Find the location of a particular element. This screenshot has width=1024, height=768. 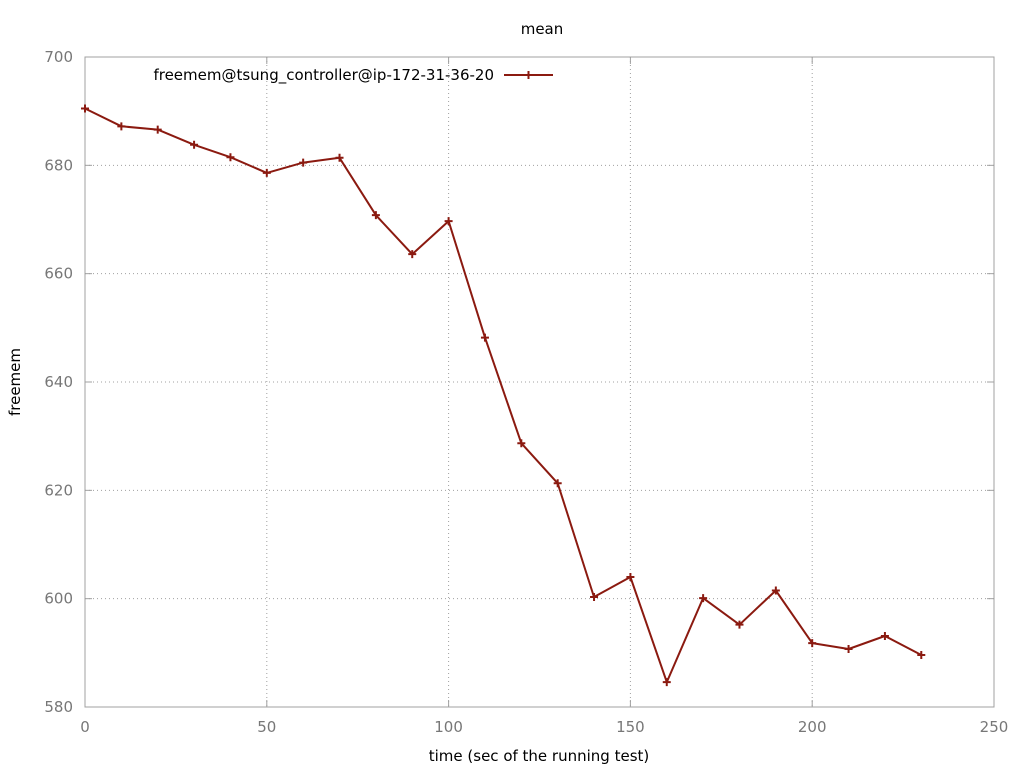

y-tick-label: 680 is located at coordinates (58, 165).